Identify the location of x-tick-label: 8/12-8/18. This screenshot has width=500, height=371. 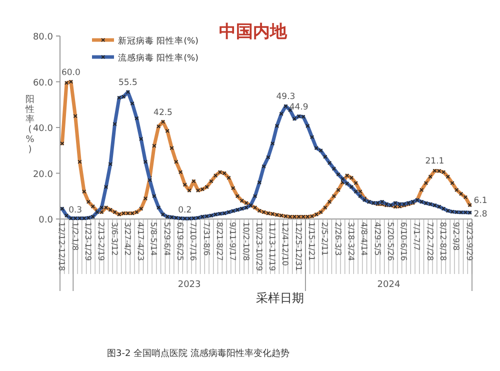
(443, 241).